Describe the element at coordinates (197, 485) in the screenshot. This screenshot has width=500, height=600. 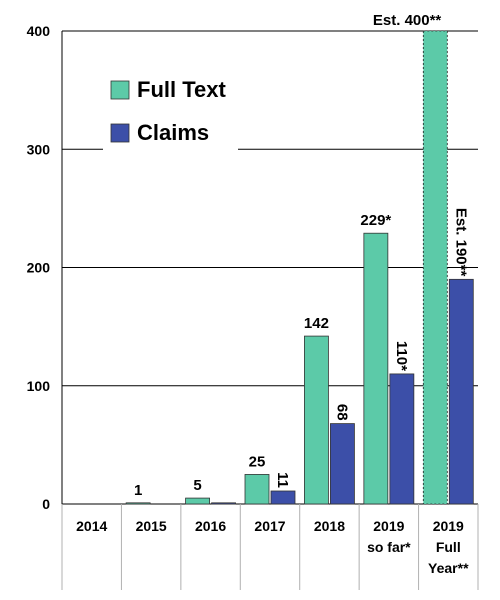
I see `full-text-data-label: 5` at that location.